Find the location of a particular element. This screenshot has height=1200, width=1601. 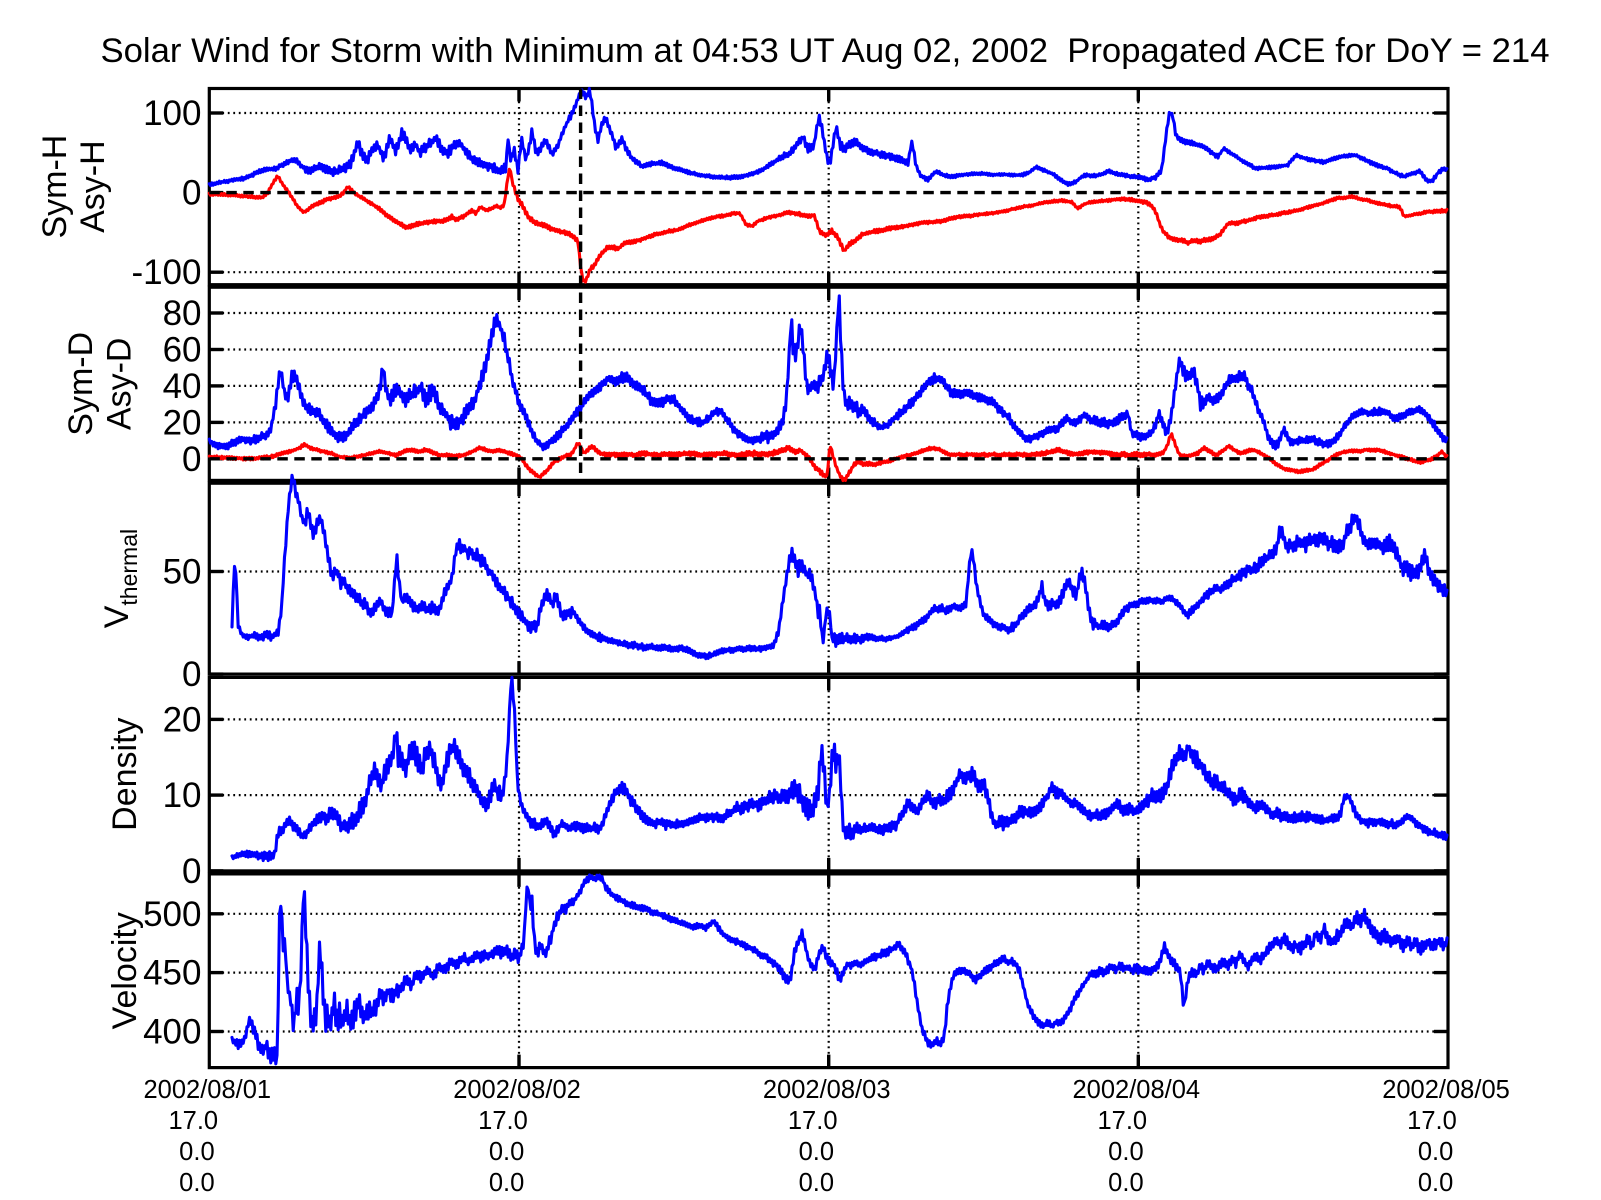

svg-text: 450 is located at coordinates (172, 973).